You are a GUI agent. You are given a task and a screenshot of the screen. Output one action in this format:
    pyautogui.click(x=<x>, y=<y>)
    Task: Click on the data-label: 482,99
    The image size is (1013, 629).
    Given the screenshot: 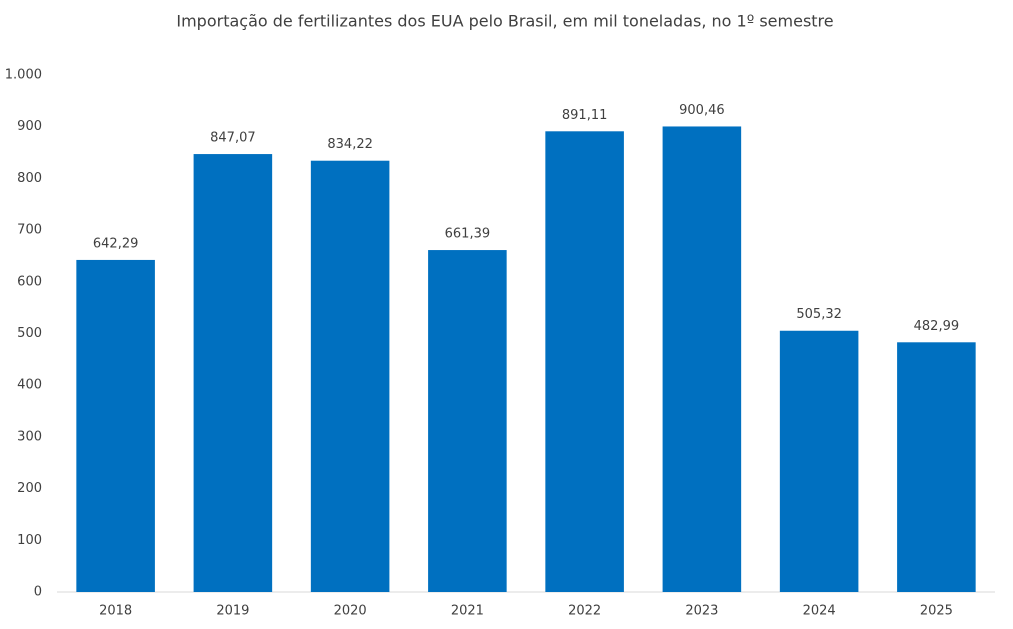 What is the action you would take?
    pyautogui.click(x=937, y=326)
    